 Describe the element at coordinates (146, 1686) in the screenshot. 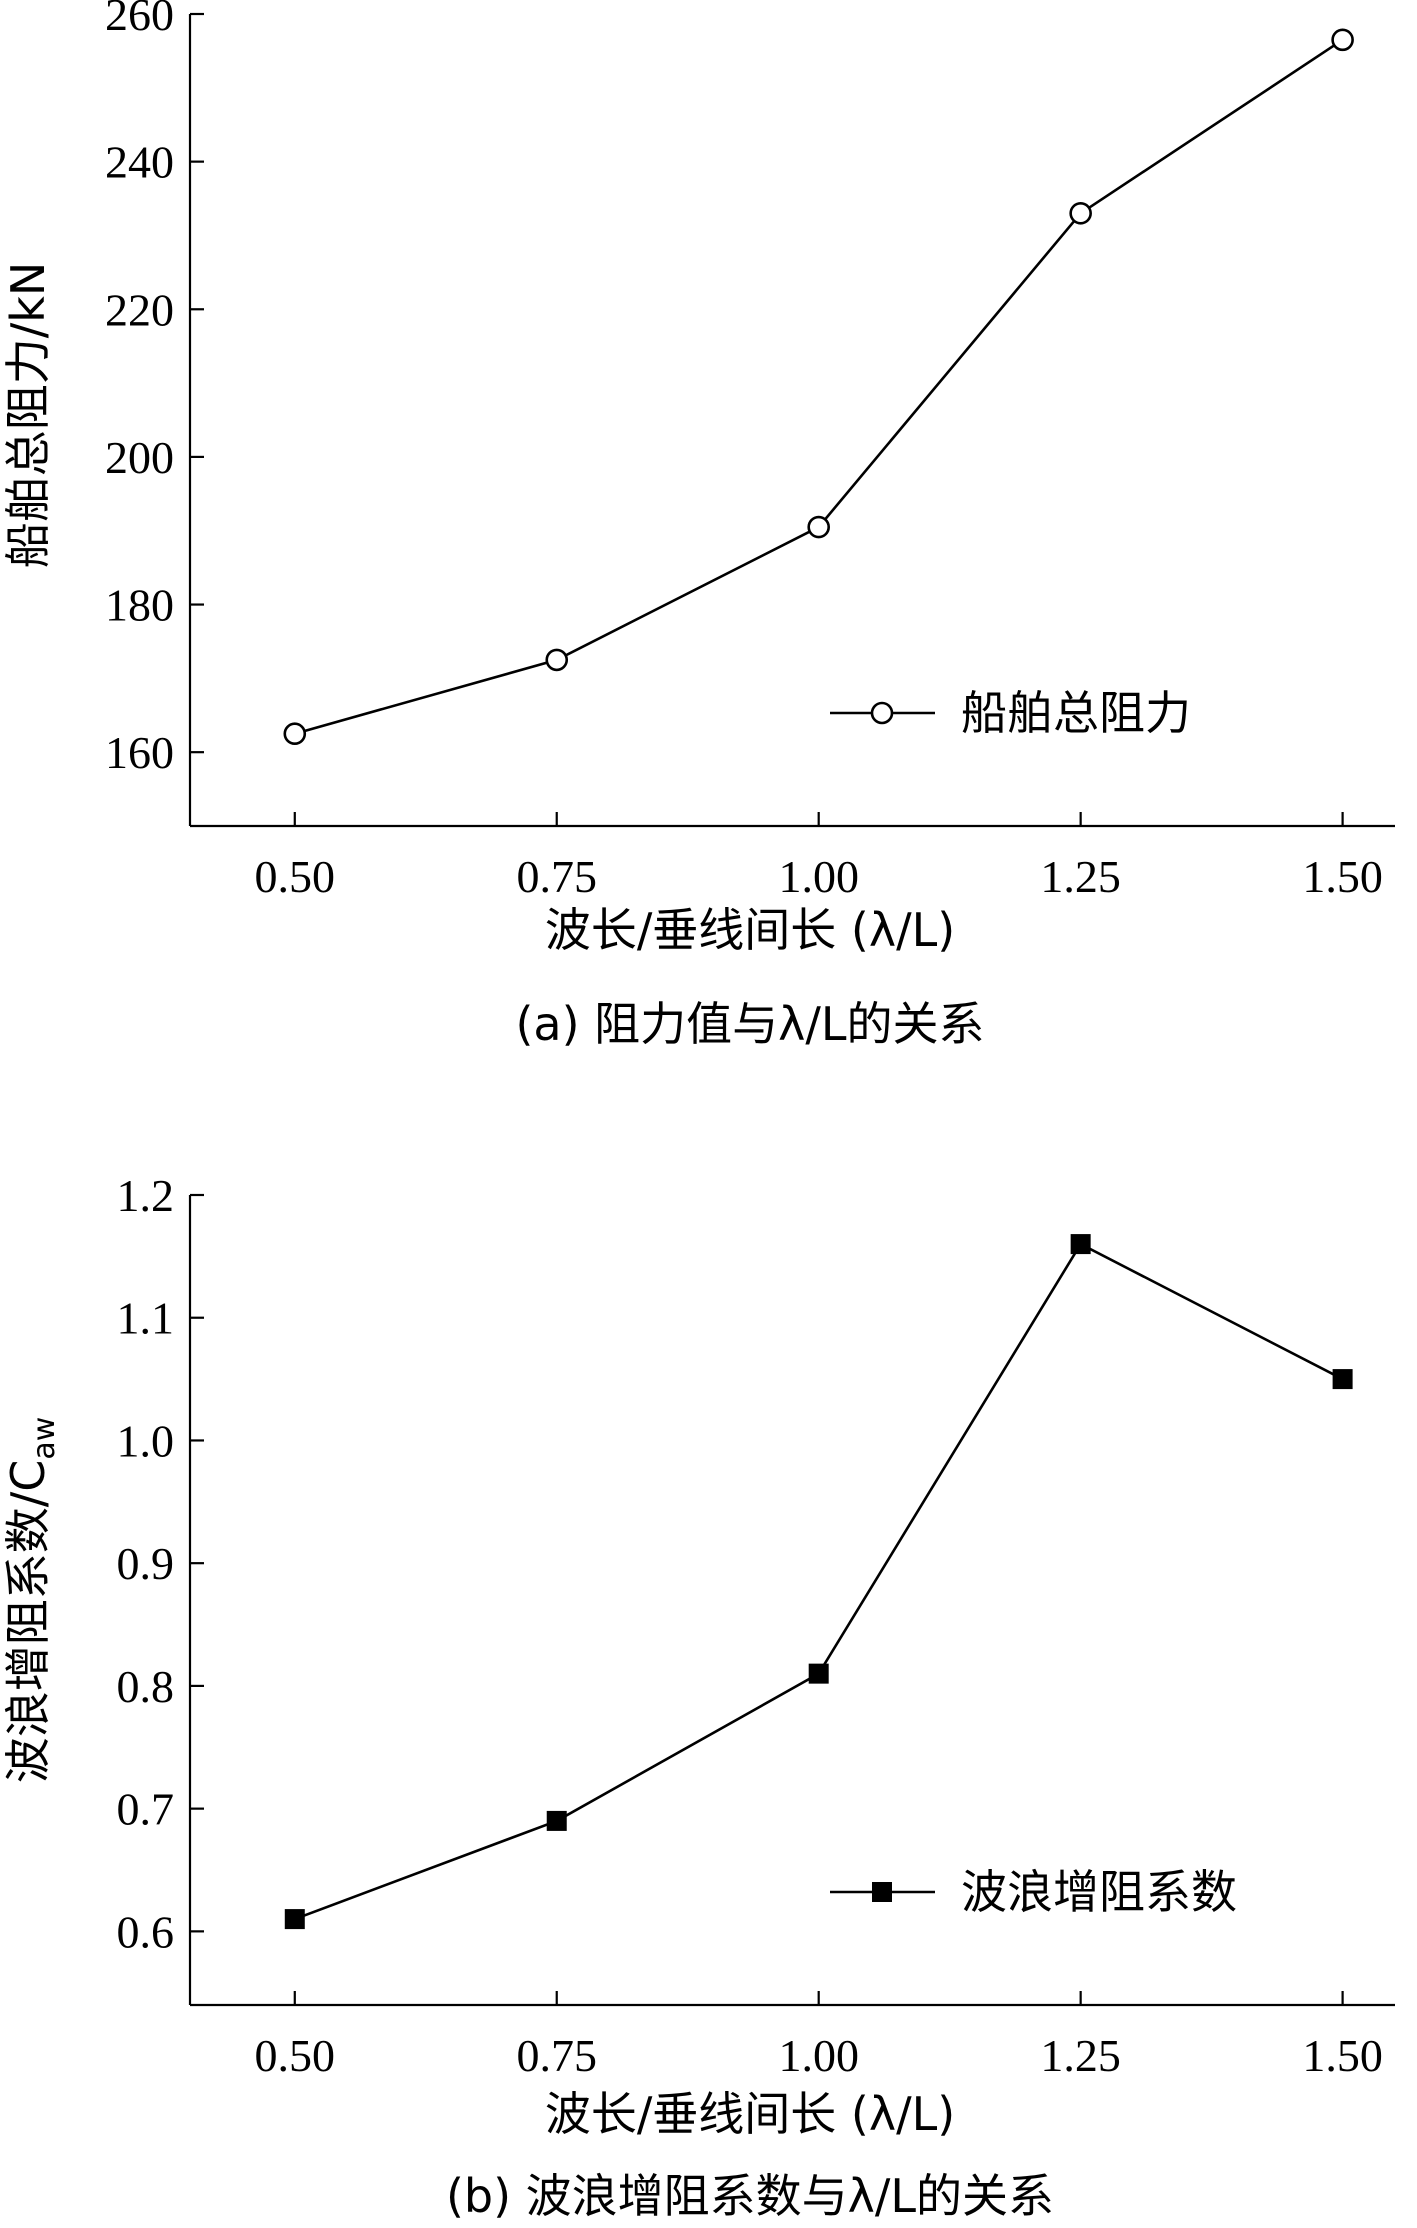

I see `y-tick-label: 0.8` at that location.